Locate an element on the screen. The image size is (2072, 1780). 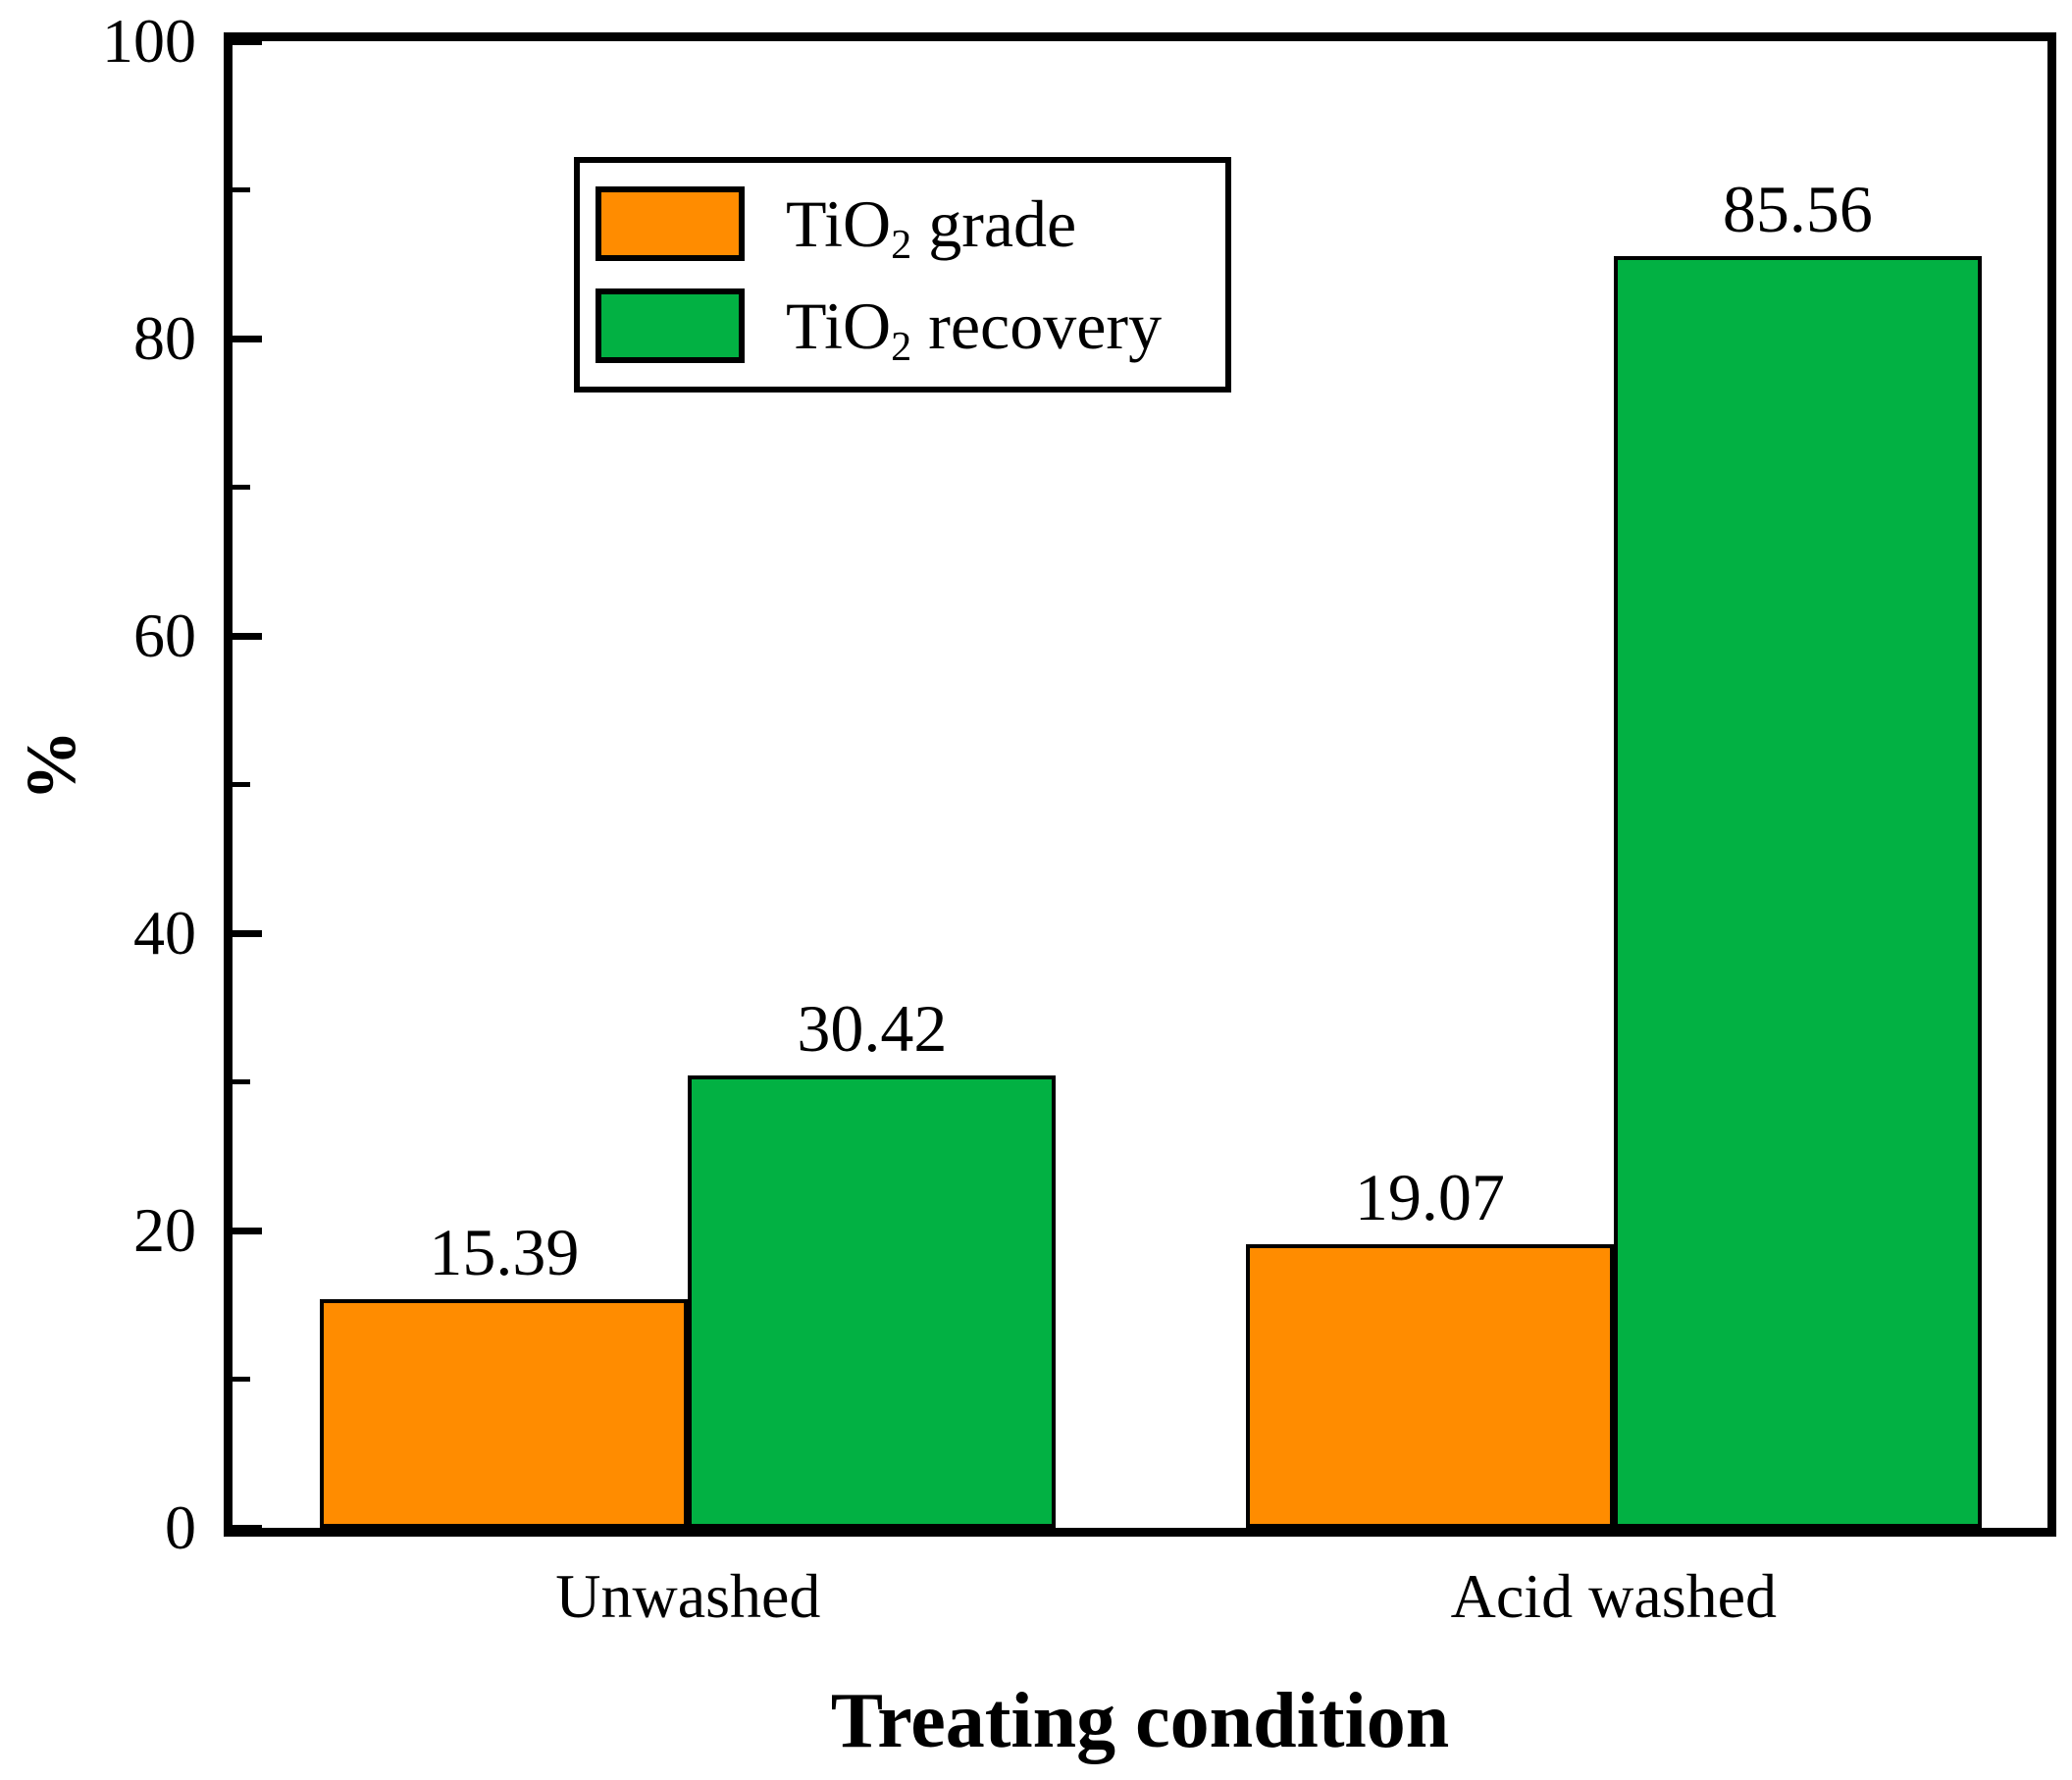
value-label-tio2-grade-unwashed: 15.39 is located at coordinates (504, 1251).